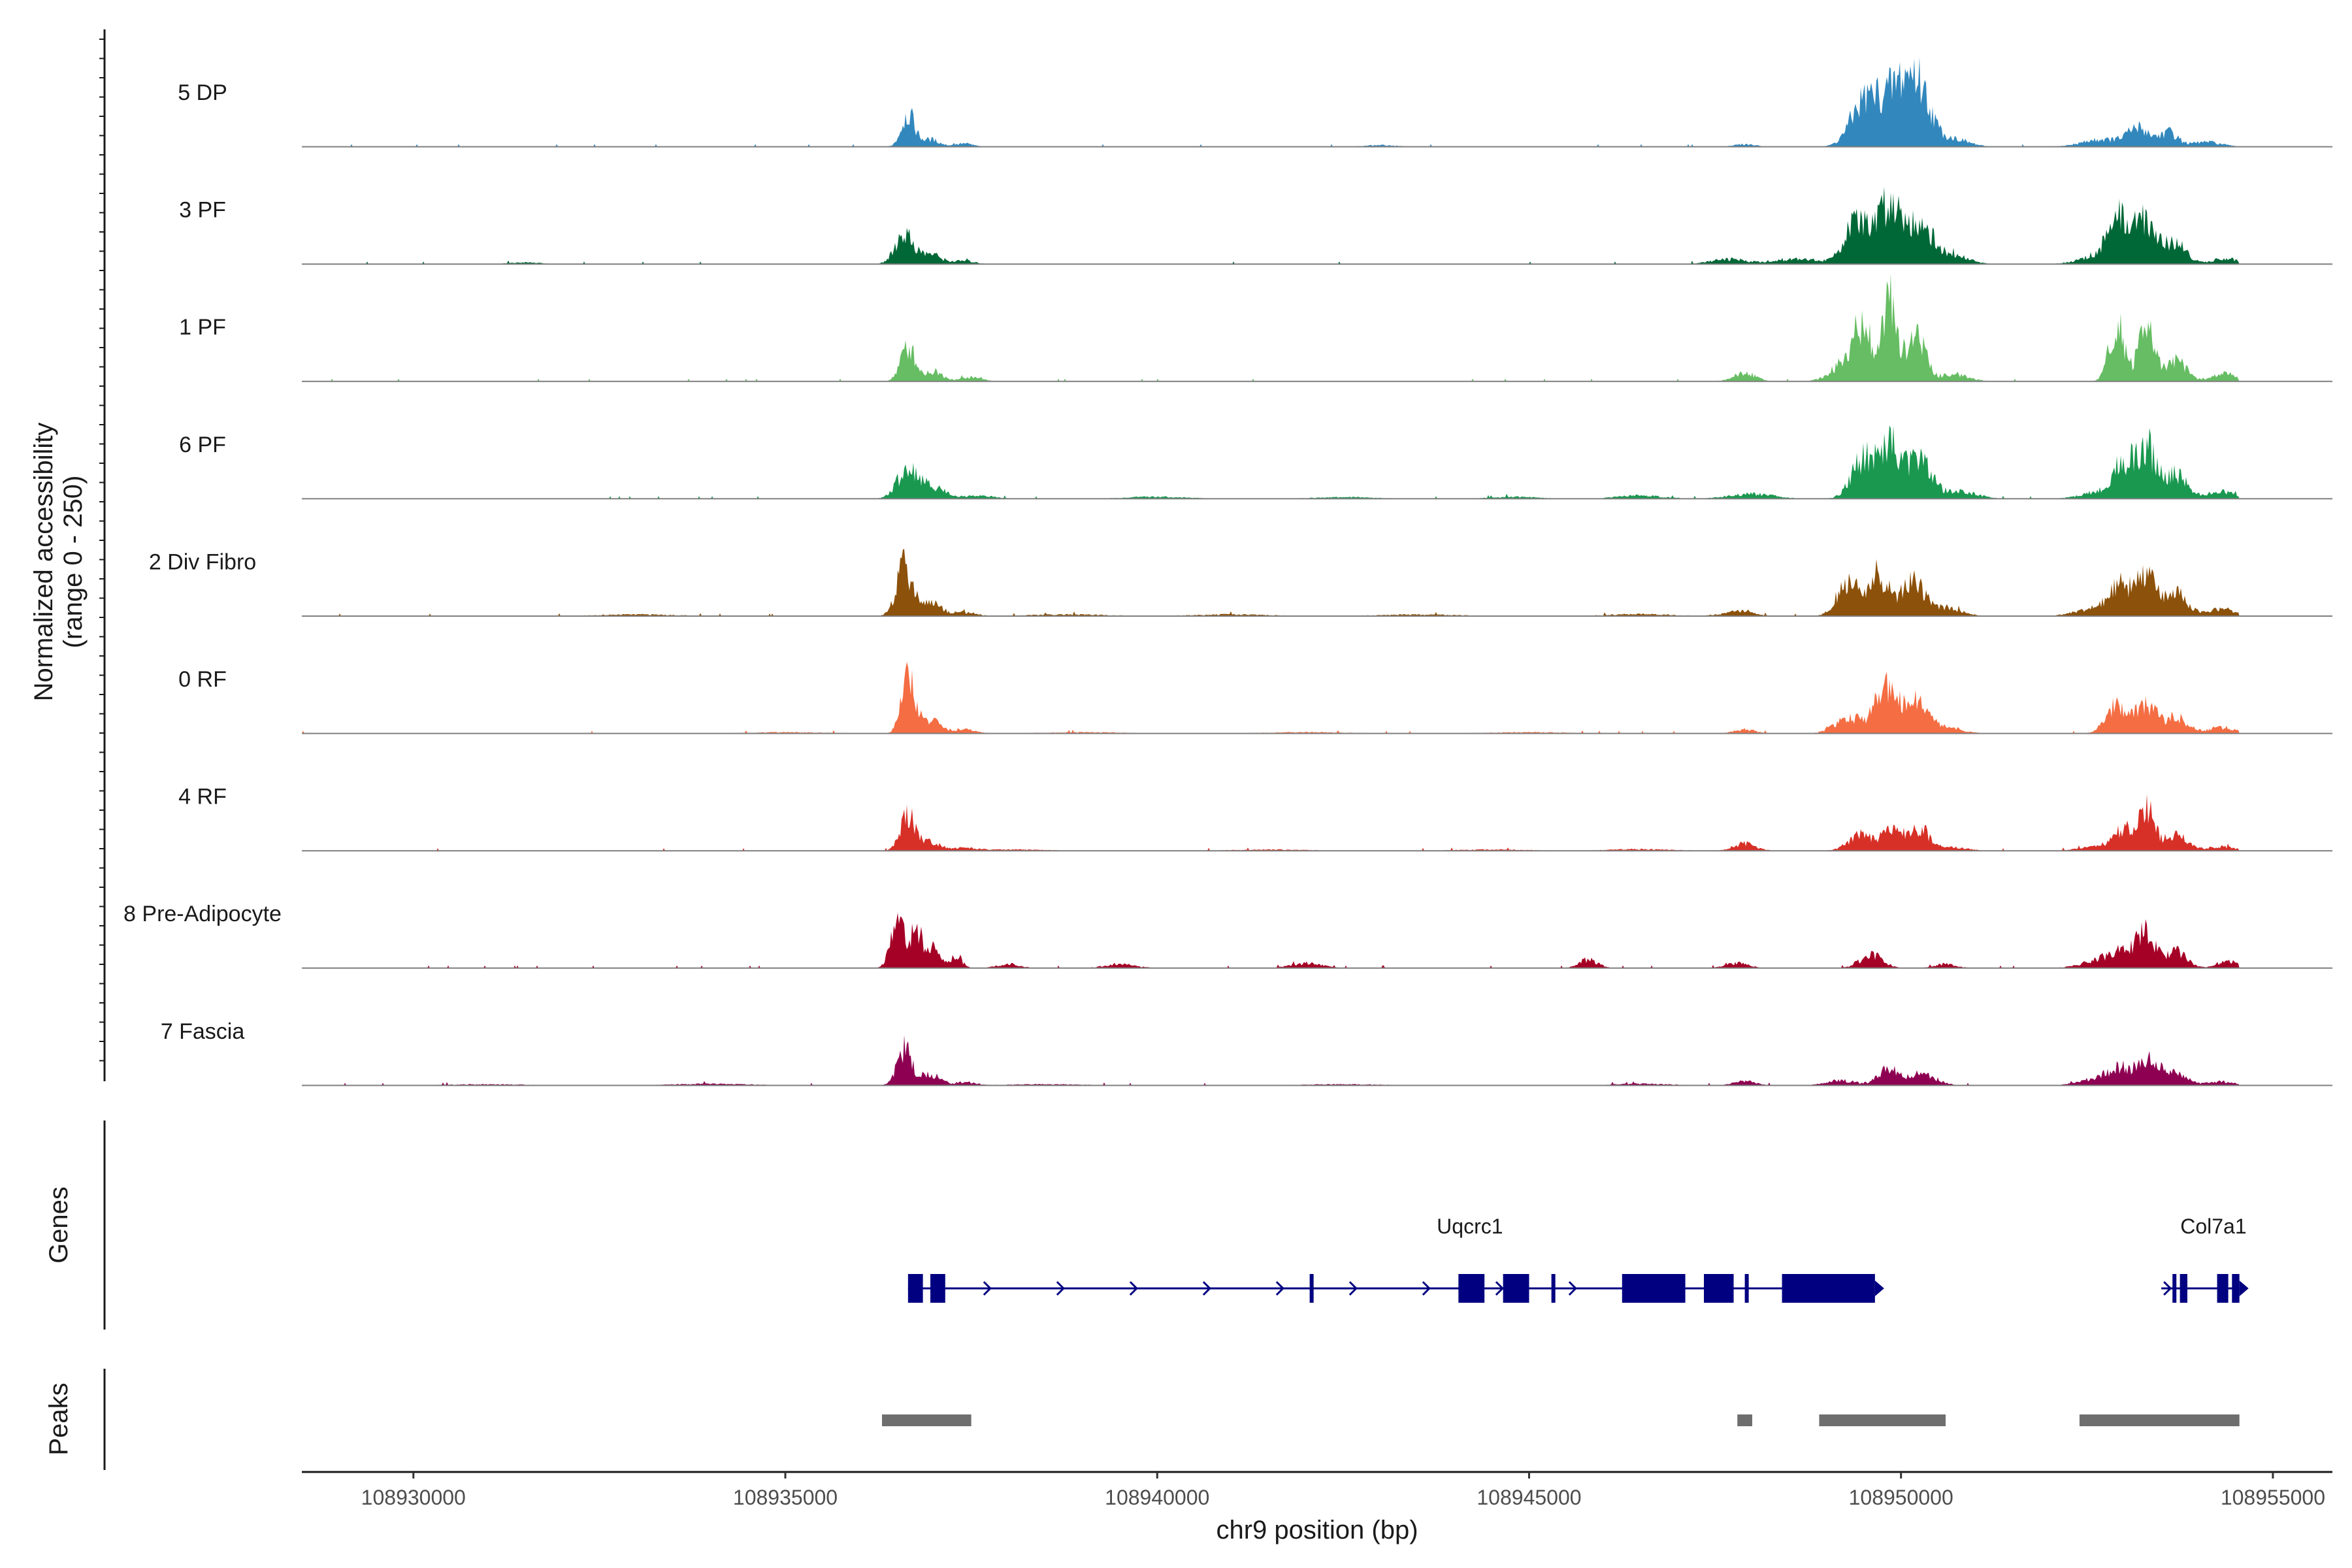  Describe the element at coordinates (202, 327) in the screenshot. I see `track-label: 1 PF` at that location.